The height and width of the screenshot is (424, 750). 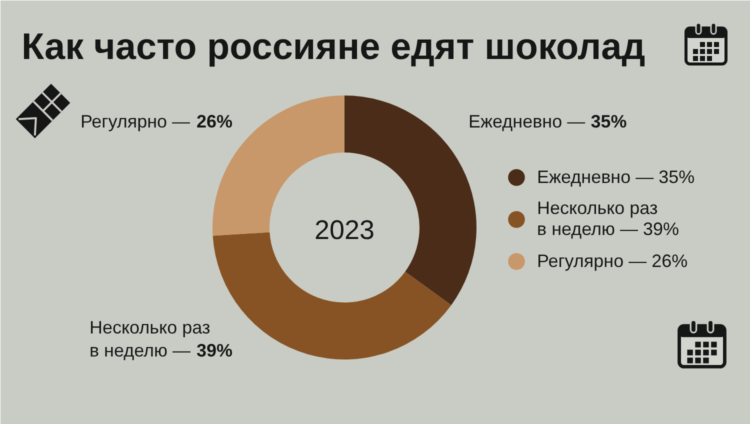 What do you see at coordinates (344, 230) in the screenshot?
I see `text: 2023` at bounding box center [344, 230].